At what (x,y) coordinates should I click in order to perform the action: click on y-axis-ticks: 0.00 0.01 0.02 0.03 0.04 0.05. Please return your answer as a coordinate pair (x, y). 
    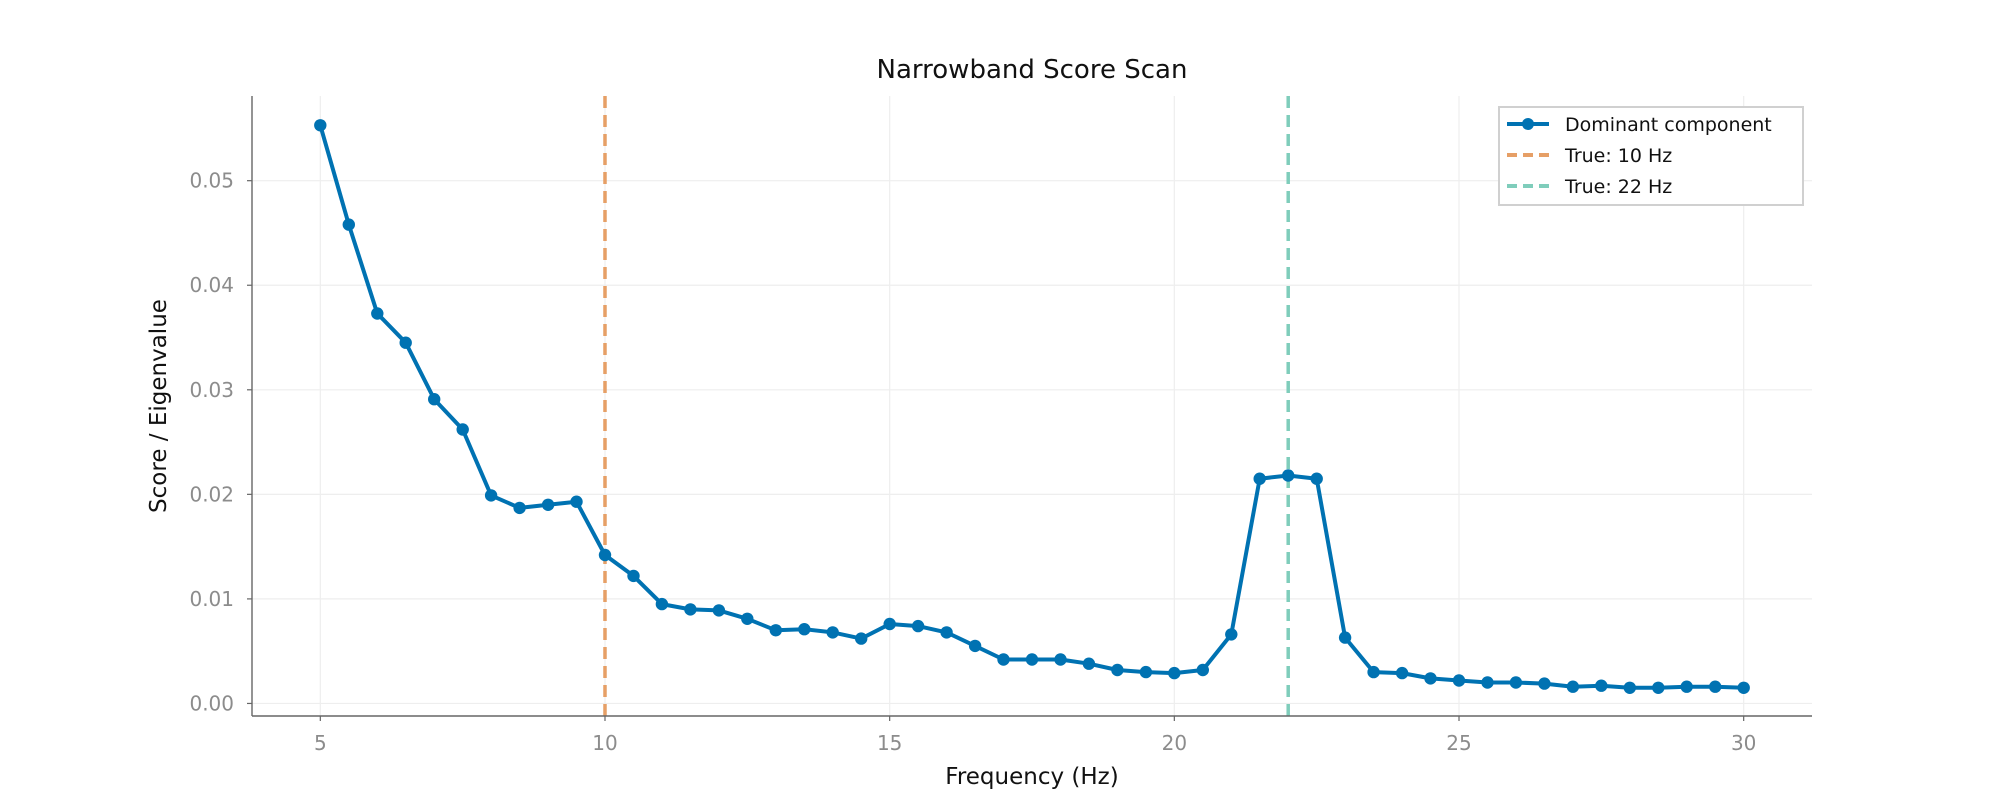
    Looking at the image, I should click on (220, 442).